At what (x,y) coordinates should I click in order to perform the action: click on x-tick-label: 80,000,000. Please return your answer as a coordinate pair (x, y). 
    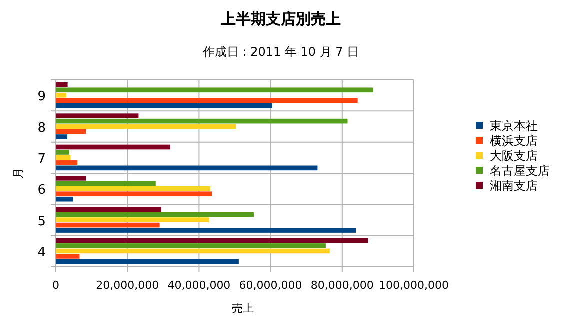
    Looking at the image, I should click on (342, 285).